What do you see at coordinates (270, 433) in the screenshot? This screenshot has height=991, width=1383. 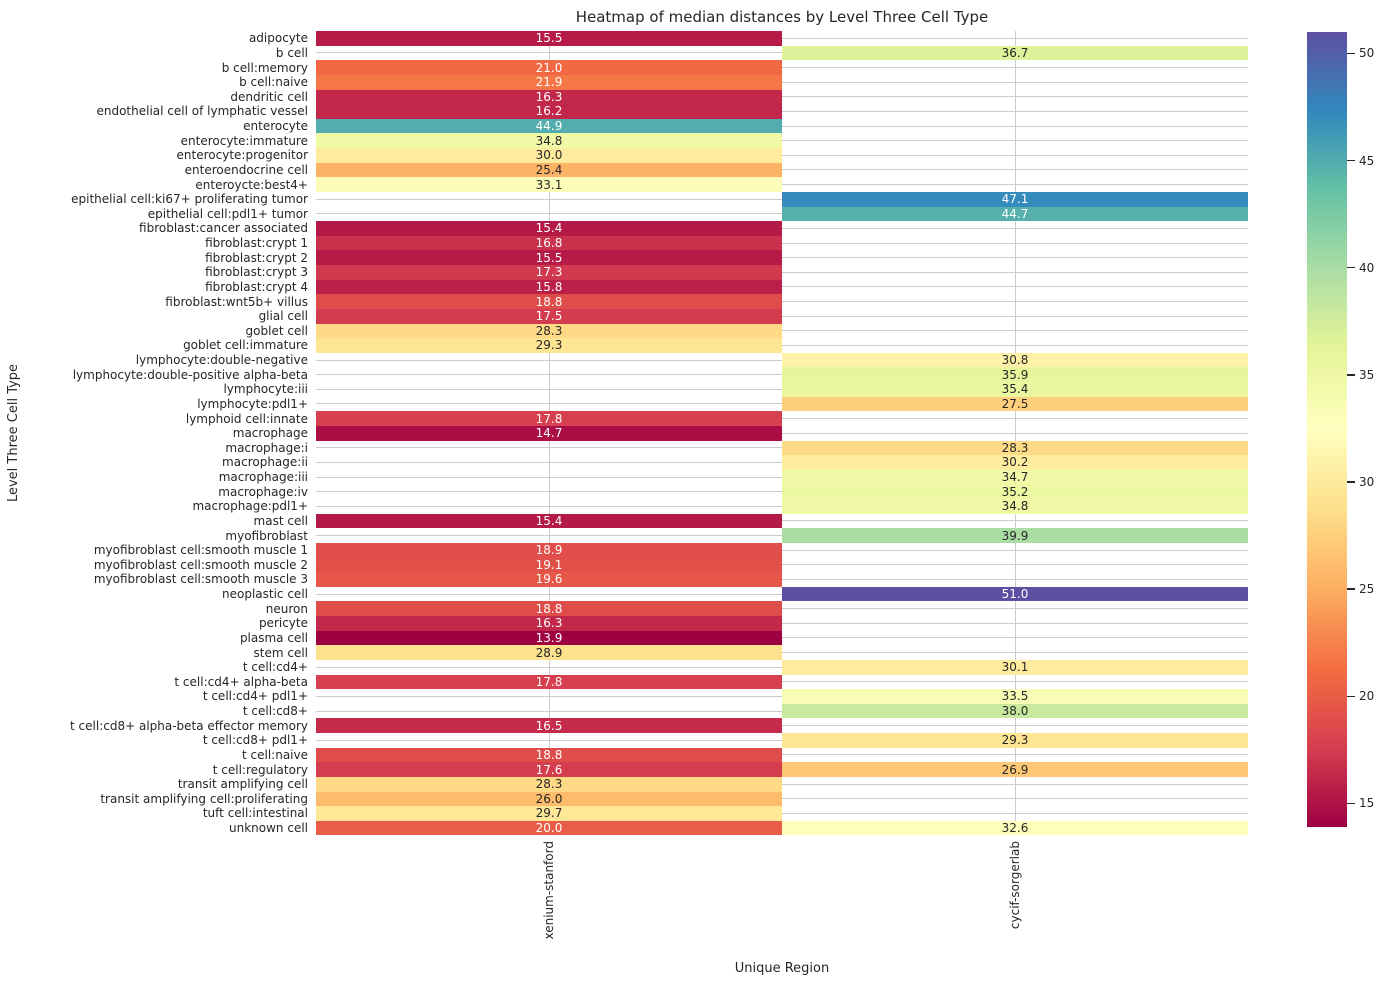 I see `row-label: macrophage` at bounding box center [270, 433].